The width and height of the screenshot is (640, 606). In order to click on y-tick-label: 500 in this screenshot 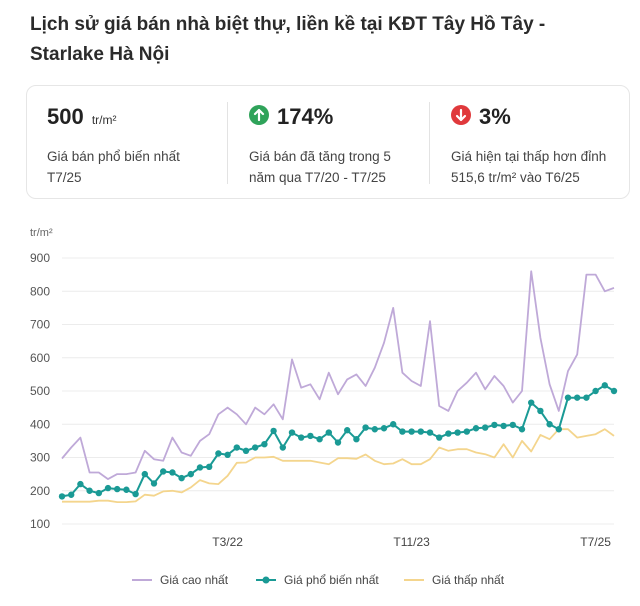, I will do `click(40, 391)`.